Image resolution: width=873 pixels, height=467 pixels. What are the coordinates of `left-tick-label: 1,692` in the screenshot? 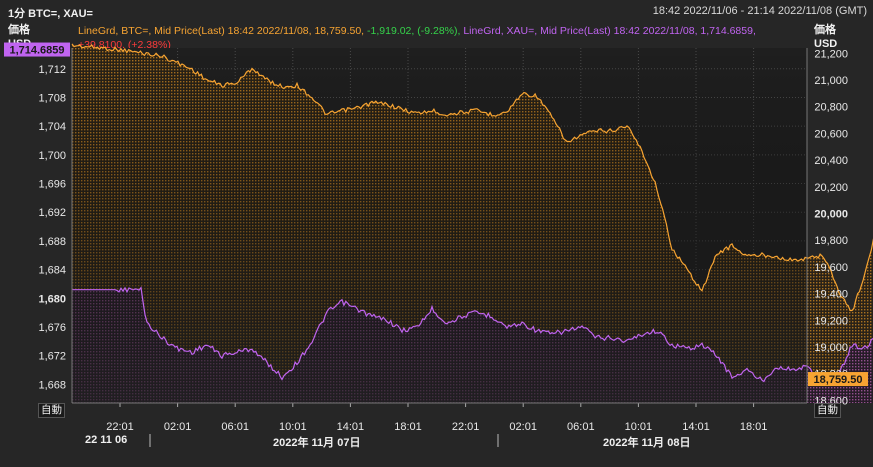 It's located at (52, 213).